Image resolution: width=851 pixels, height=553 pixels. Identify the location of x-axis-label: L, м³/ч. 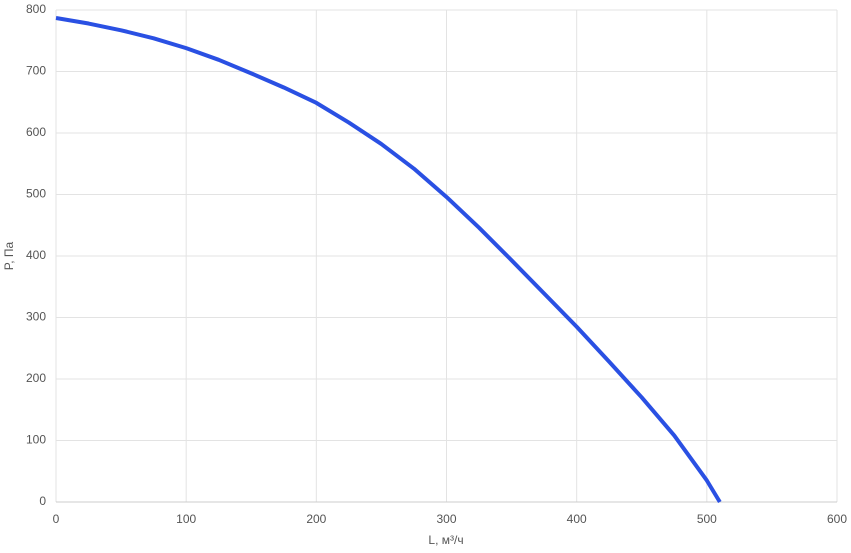
(445, 540).